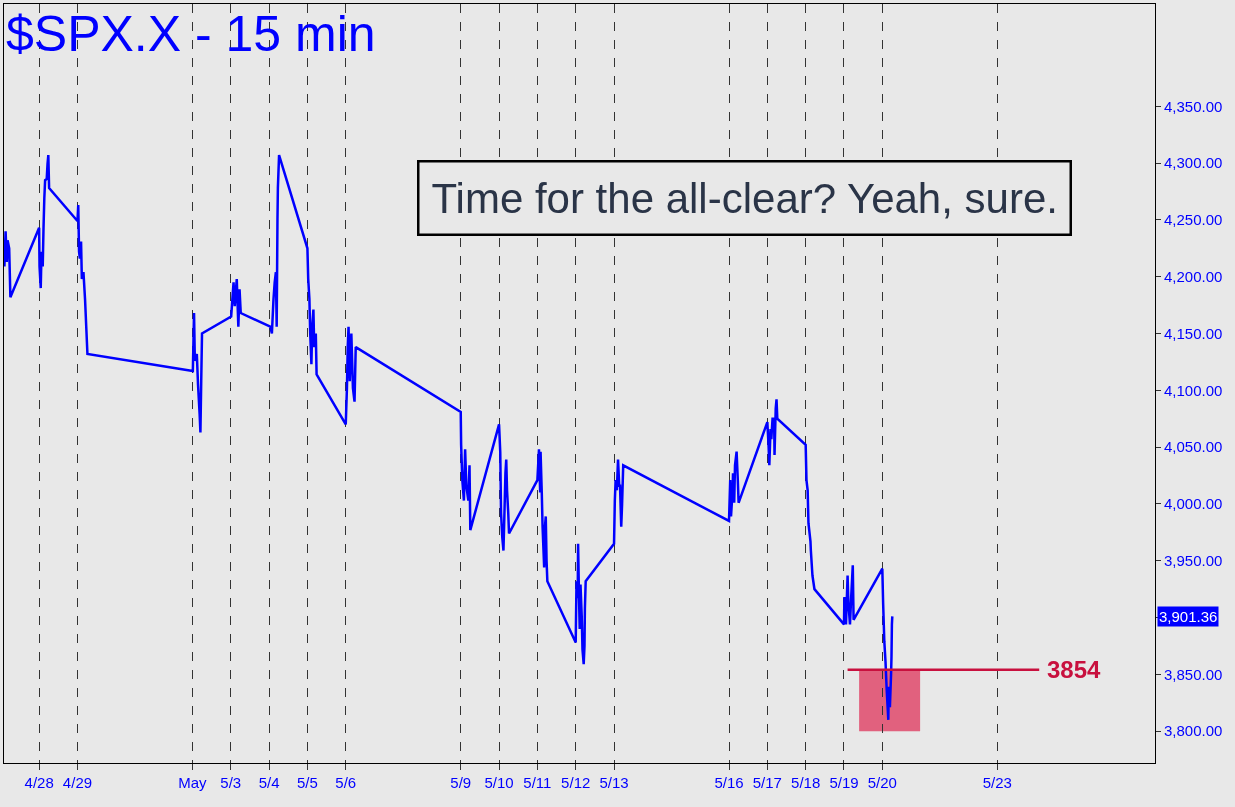  What do you see at coordinates (307, 782) in the screenshot?
I see `x-tick-label: 5/5` at bounding box center [307, 782].